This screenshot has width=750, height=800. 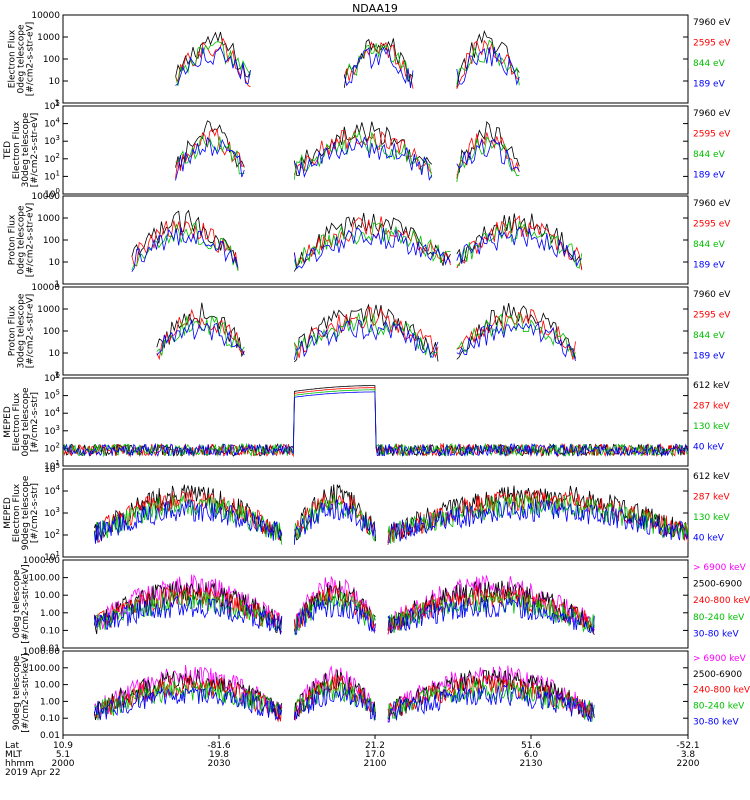 I want to click on legend-entry: 130 keV, so click(x=711, y=427).